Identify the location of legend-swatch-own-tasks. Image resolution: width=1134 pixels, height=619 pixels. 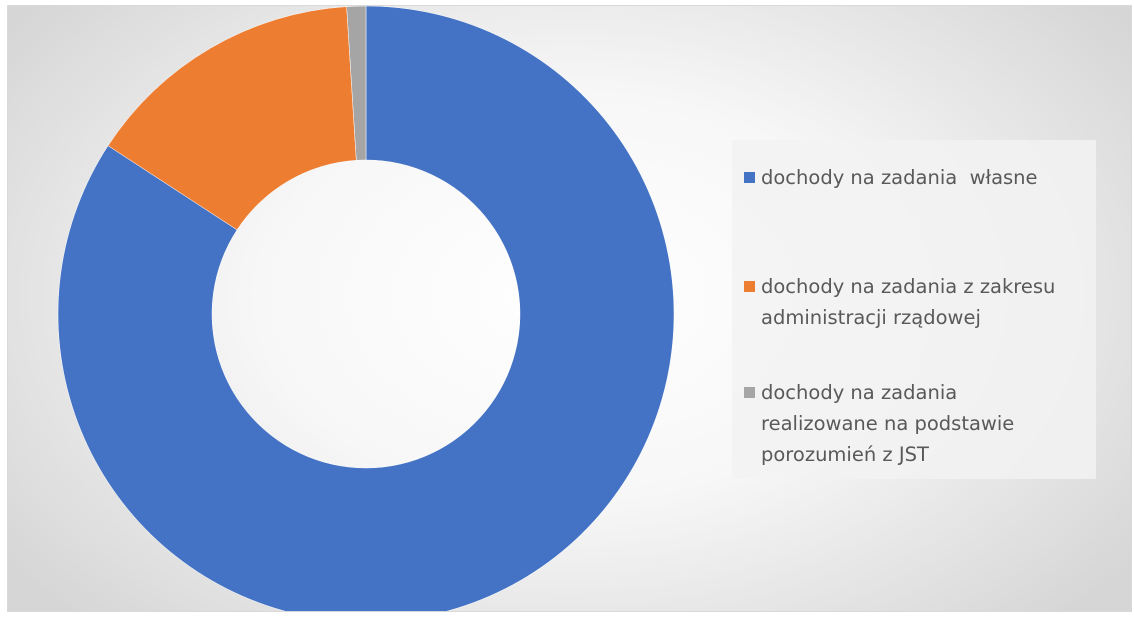
(749, 177).